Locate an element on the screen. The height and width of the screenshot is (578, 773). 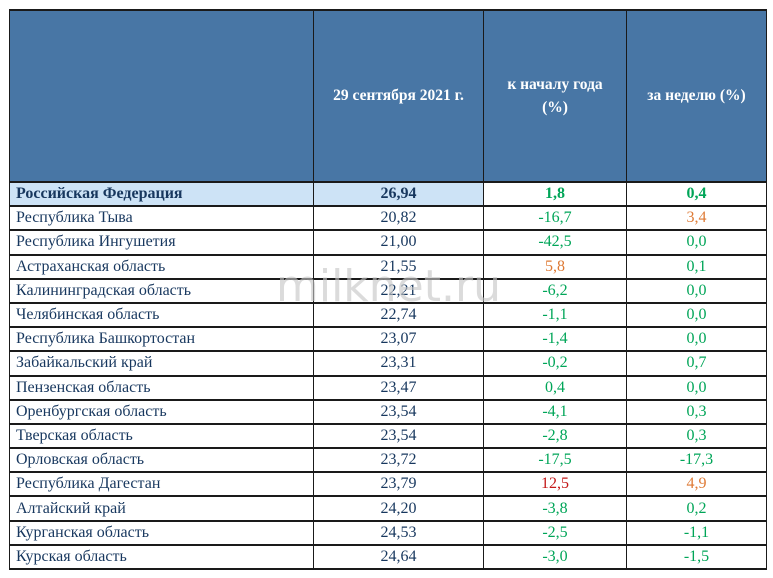
region-cell: Астраханская область is located at coordinates (161, 266).